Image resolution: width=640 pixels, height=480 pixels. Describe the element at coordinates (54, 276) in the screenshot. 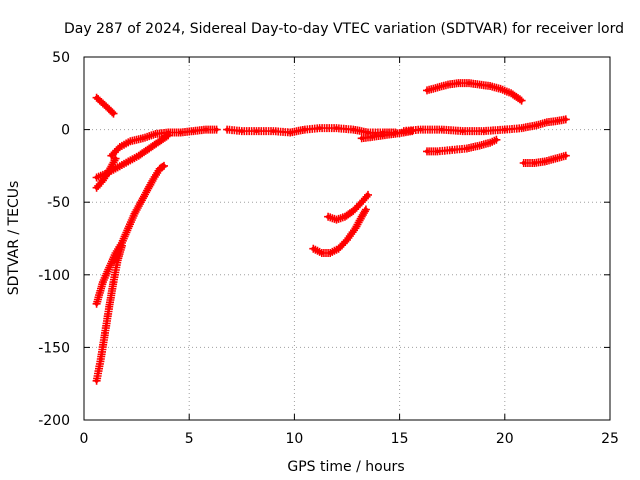

I see `y-tick-label: -100` at that location.